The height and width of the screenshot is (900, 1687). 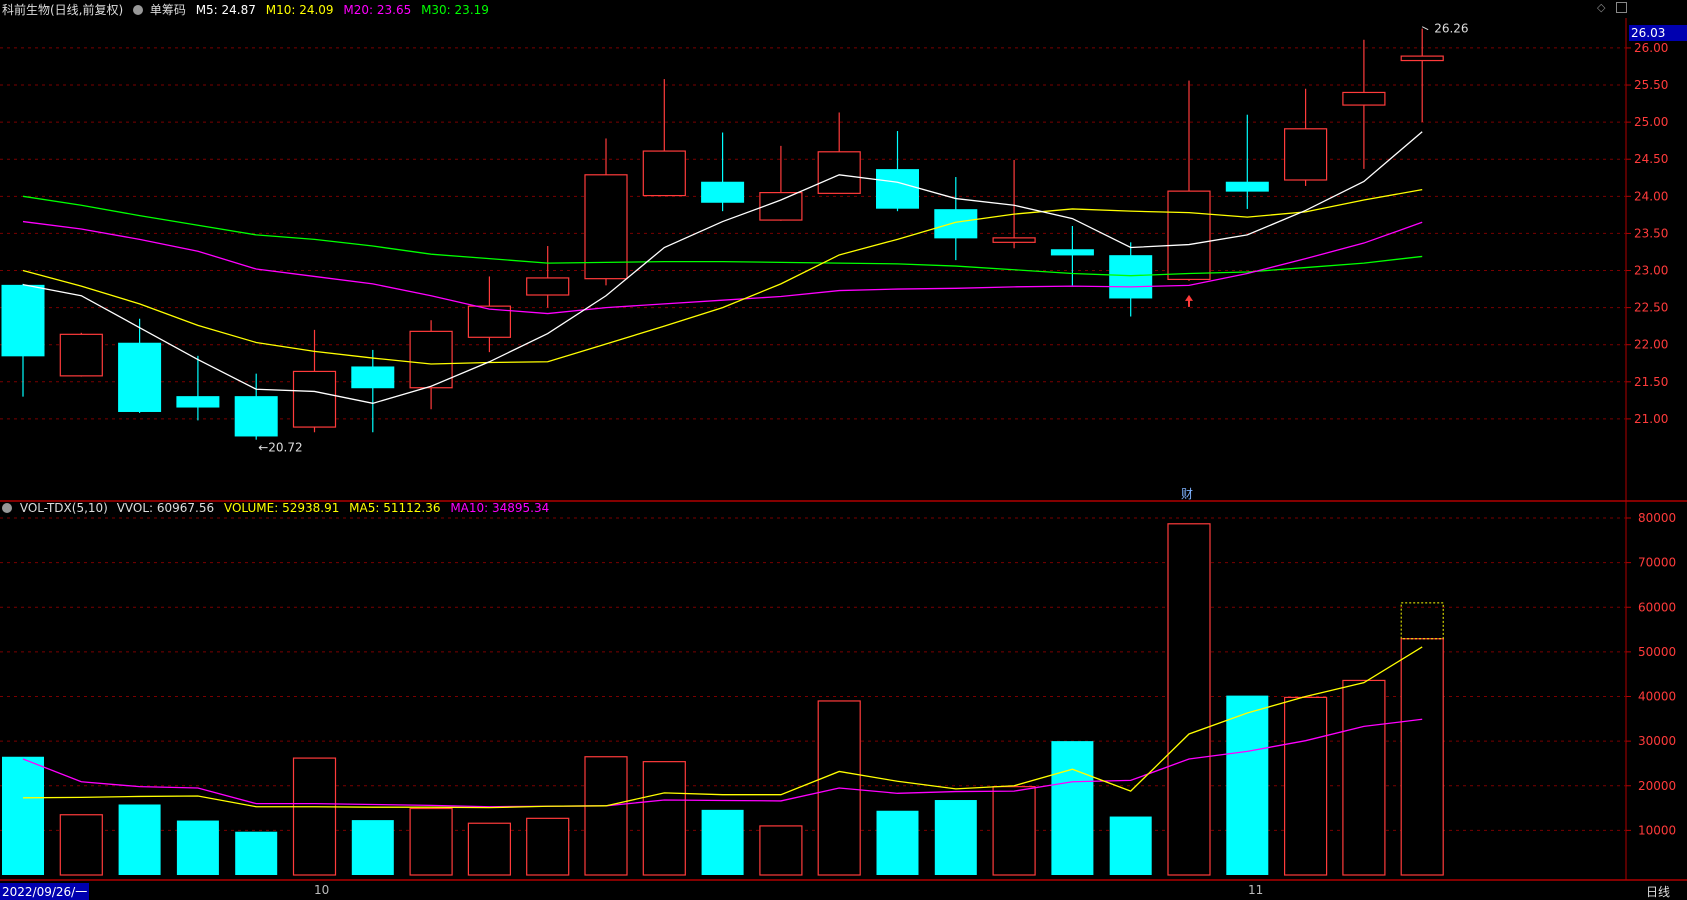 What do you see at coordinates (7, 508) in the screenshot?
I see `indicator-toggle-icon` at bounding box center [7, 508].